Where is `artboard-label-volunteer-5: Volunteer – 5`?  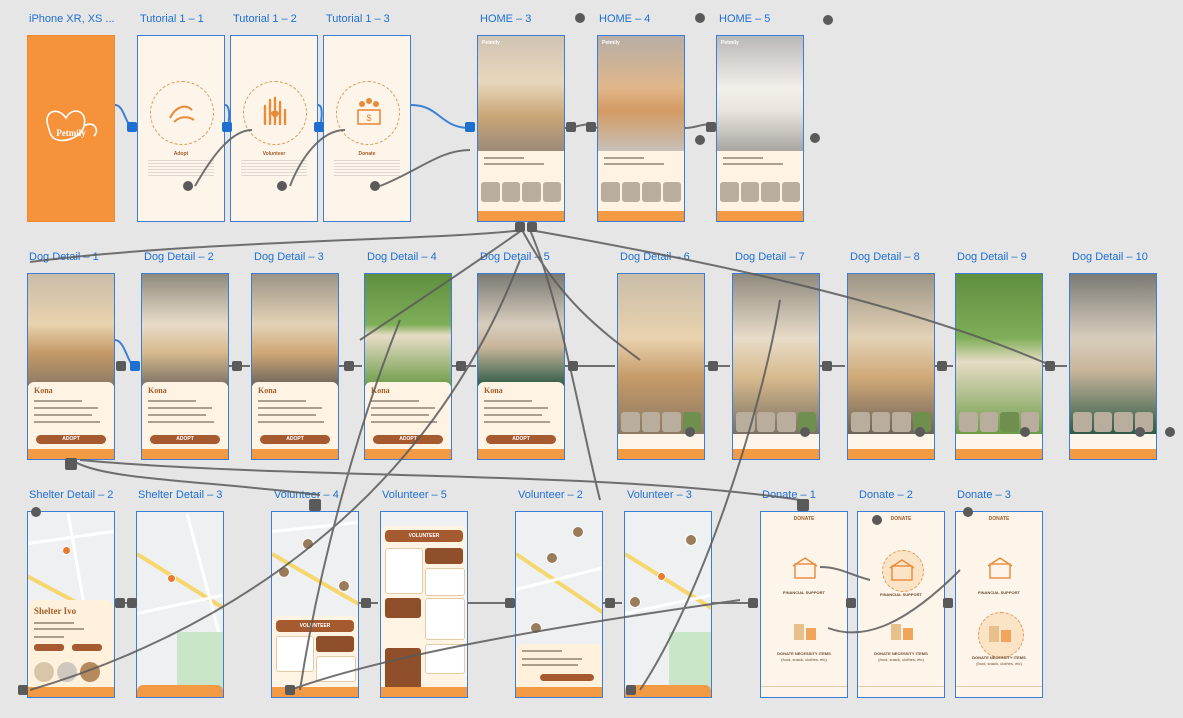 artboard-label-volunteer-5: Volunteer – 5 is located at coordinates (414, 495).